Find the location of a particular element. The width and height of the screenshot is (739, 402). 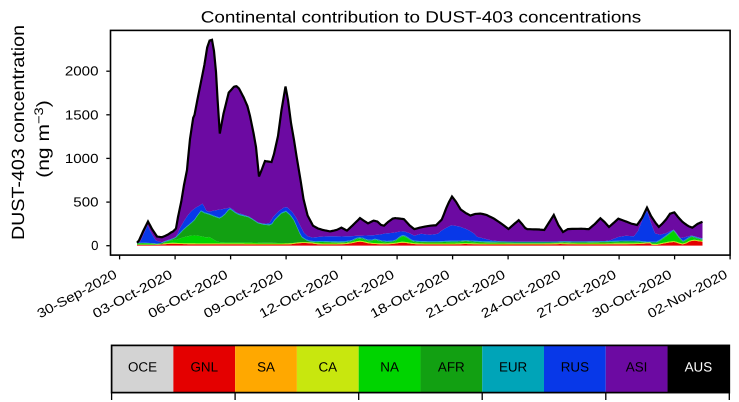

svg-text: EUR is located at coordinates (513, 367).